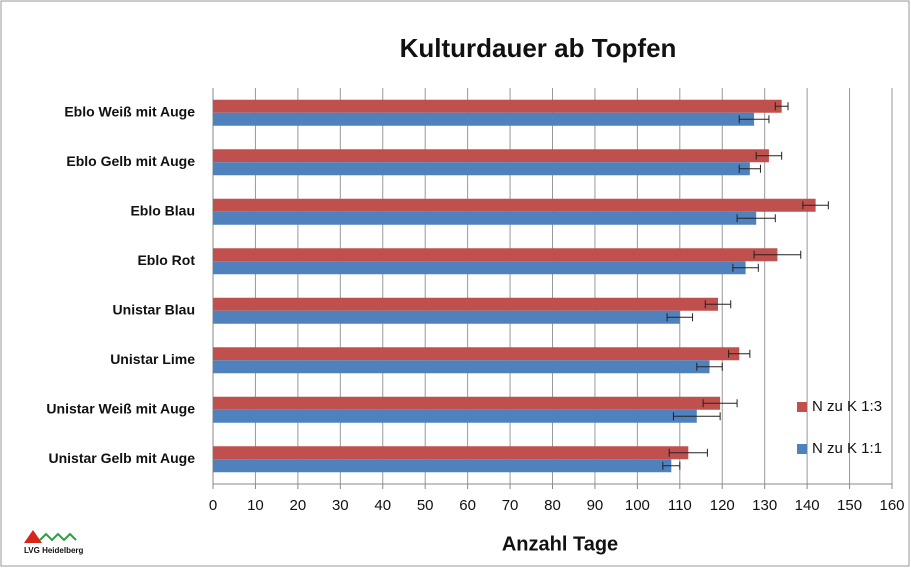 This screenshot has height=568, width=911. What do you see at coordinates (552, 505) in the screenshot?
I see `x-tick-label: 80` at bounding box center [552, 505].